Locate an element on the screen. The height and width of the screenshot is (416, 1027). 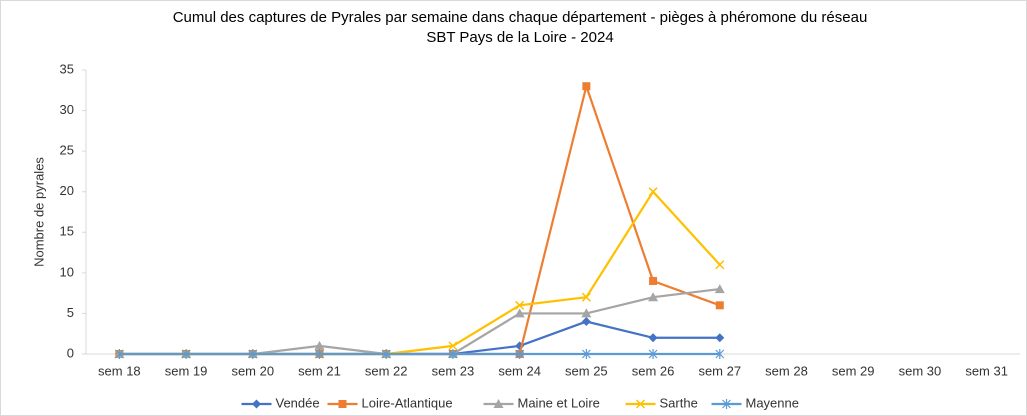
x-tick-label: sem 25 is located at coordinates (586, 370).